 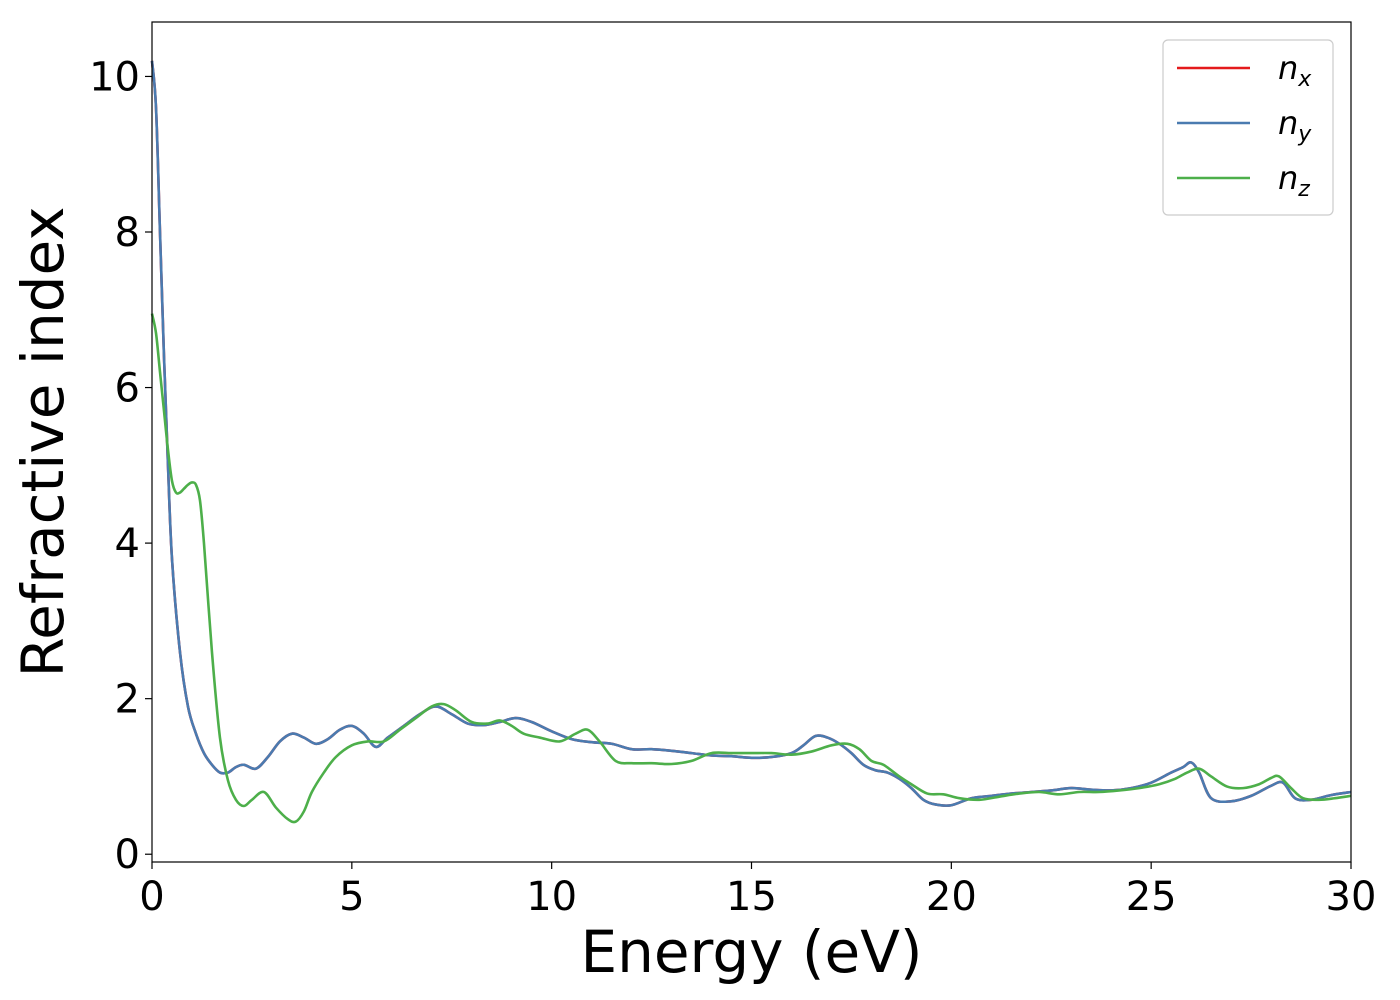 I want to click on x-tick-label: 25, so click(x=1151, y=897).